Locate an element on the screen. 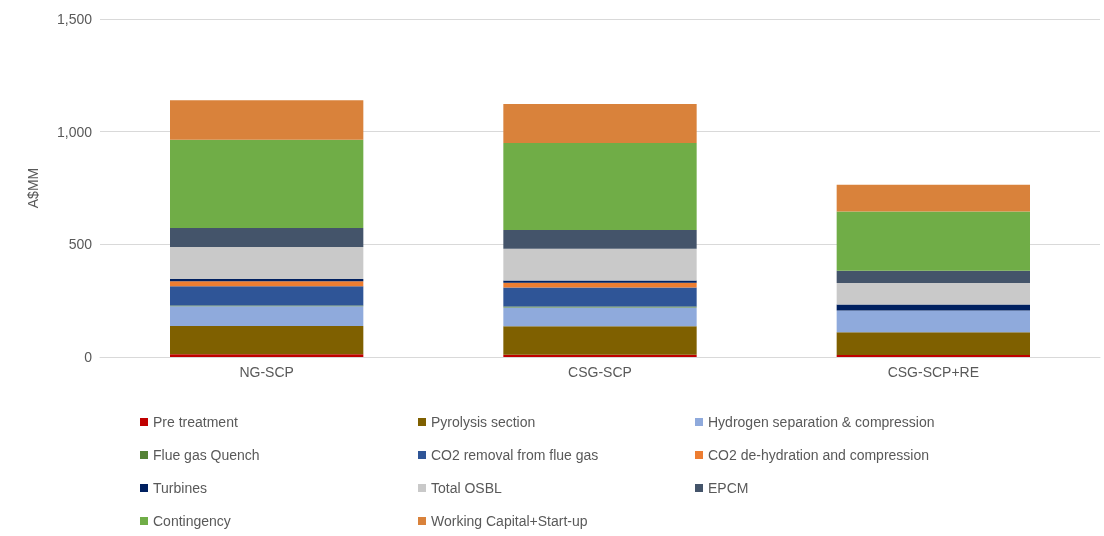 This screenshot has height=536, width=1104. legend-label: Hydrogen separation & compression is located at coordinates (821, 422).